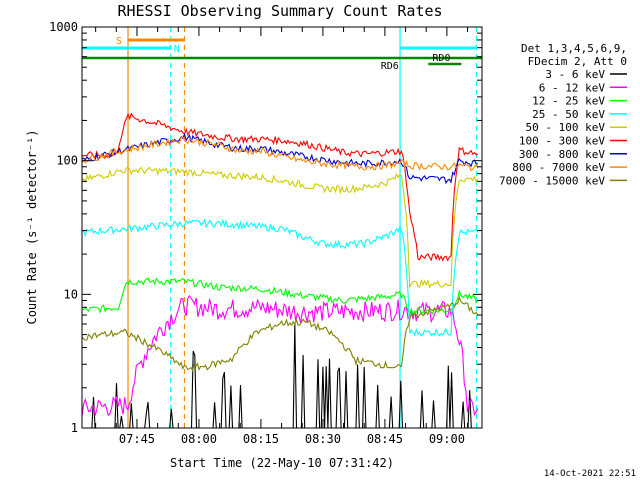 This screenshot has width=640, height=480. I want to click on legend-entry-label: 7000 - 15000 keV, so click(552, 180).